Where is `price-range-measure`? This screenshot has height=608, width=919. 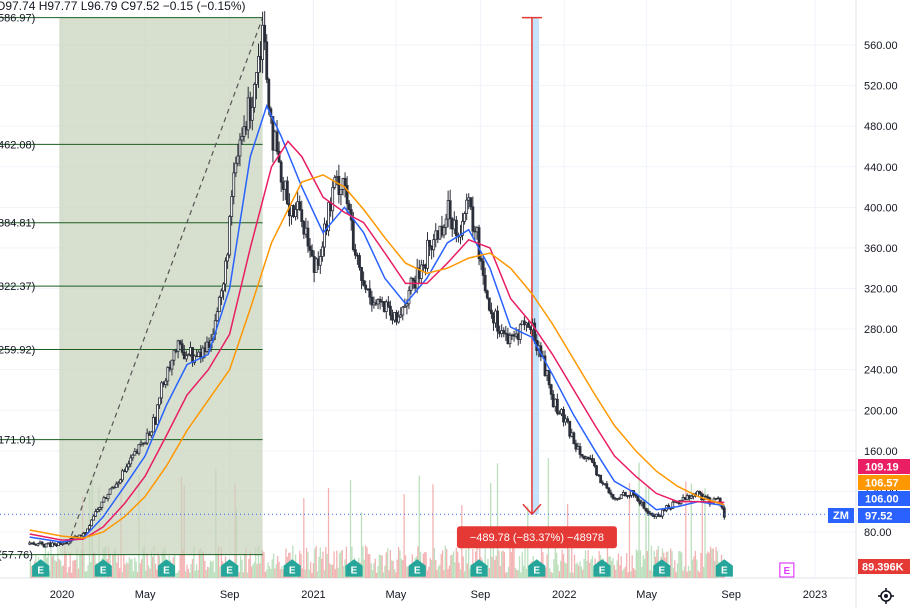
price-range-measure is located at coordinates (531, 266).